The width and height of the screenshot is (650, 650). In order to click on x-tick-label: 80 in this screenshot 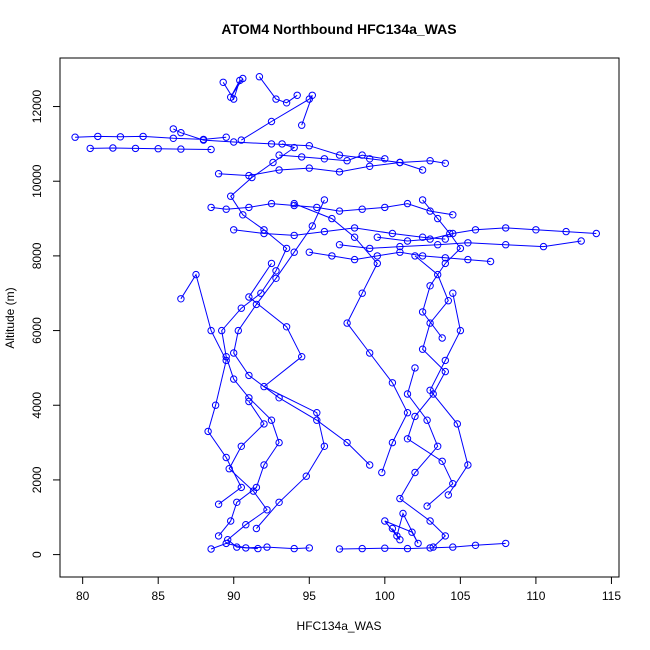, I will do `click(83, 596)`.